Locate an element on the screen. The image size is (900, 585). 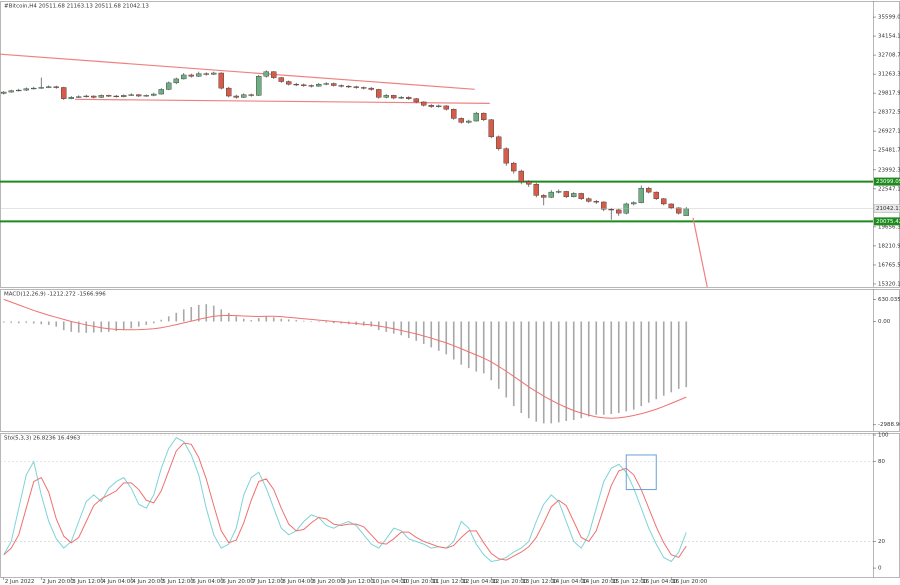
trend-line is located at coordinates (282, 101).